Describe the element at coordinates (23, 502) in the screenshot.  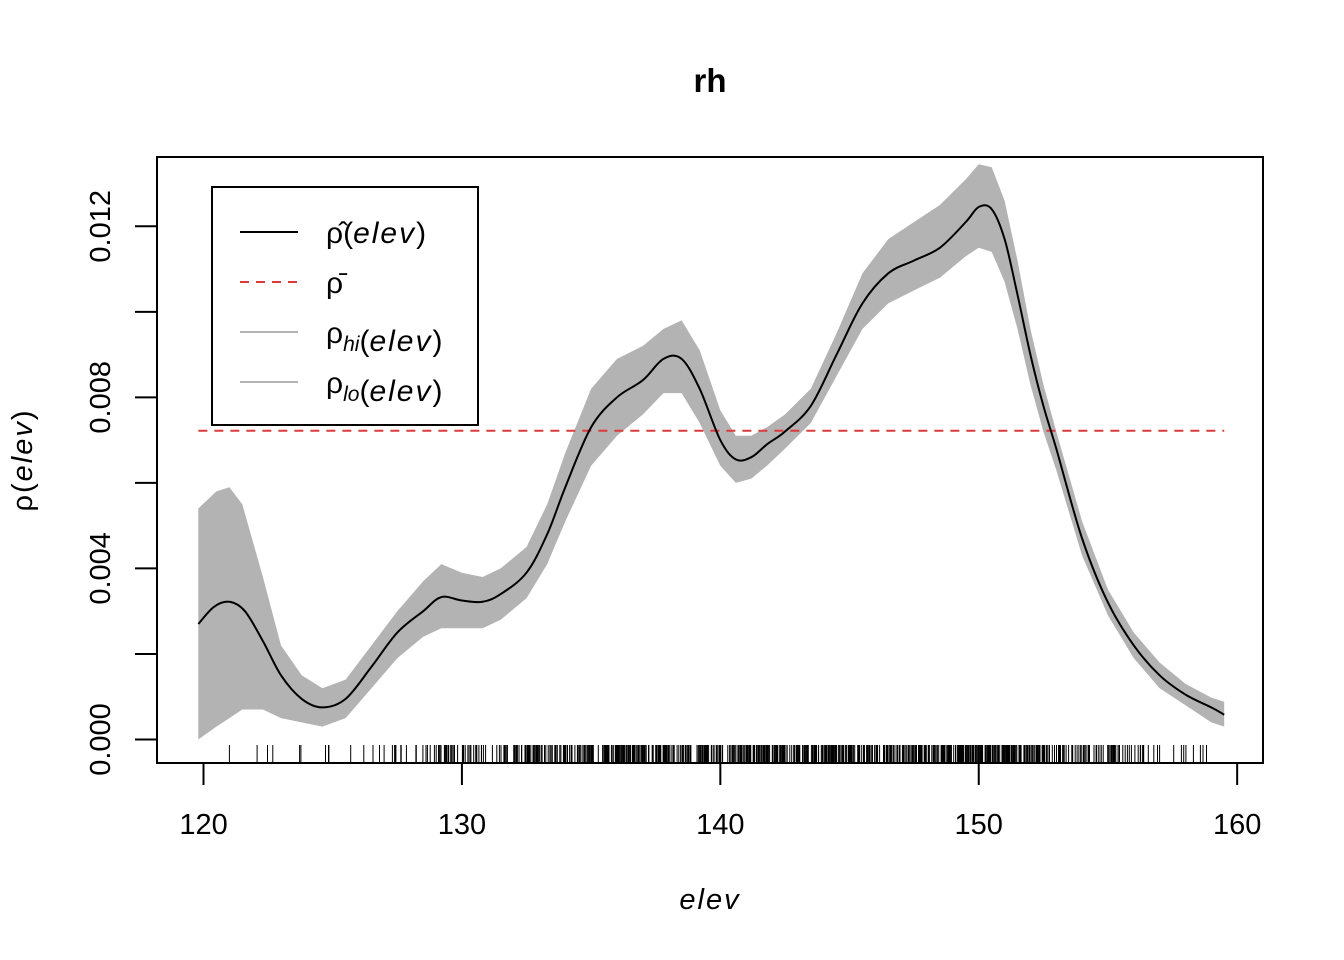
I see `y-axis-label-symbol: ρ` at that location.